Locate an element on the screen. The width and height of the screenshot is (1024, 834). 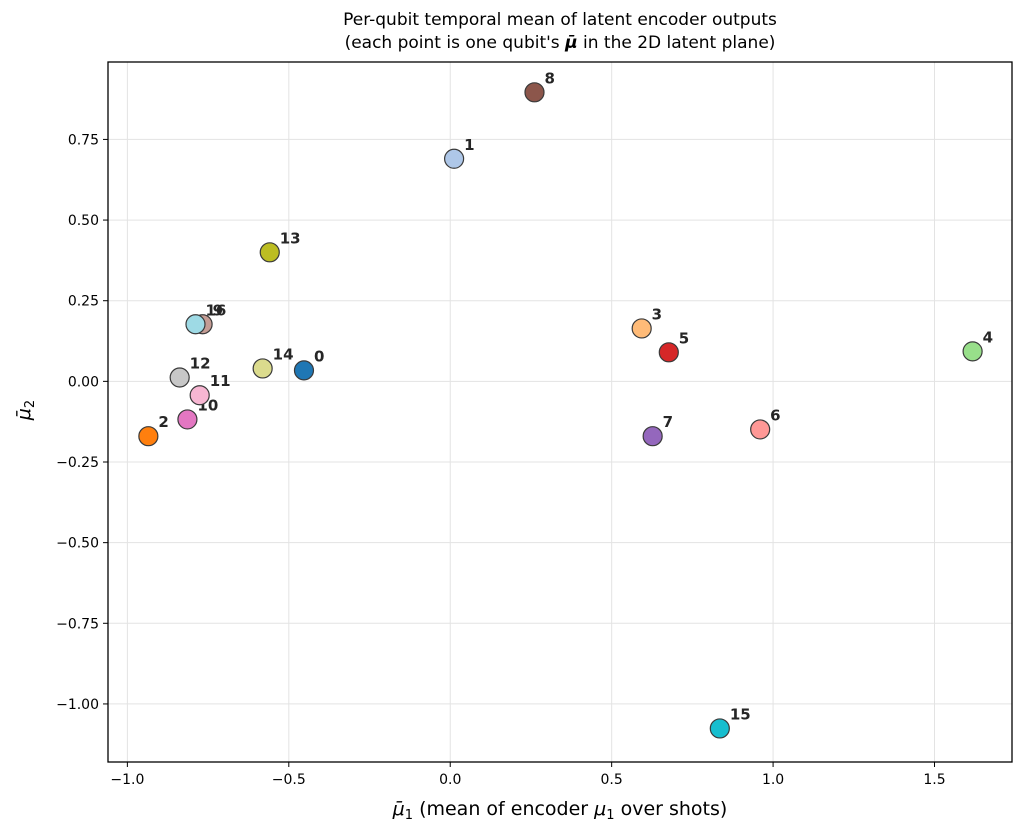
x-tick-label: 1.0 is located at coordinates (773, 780).